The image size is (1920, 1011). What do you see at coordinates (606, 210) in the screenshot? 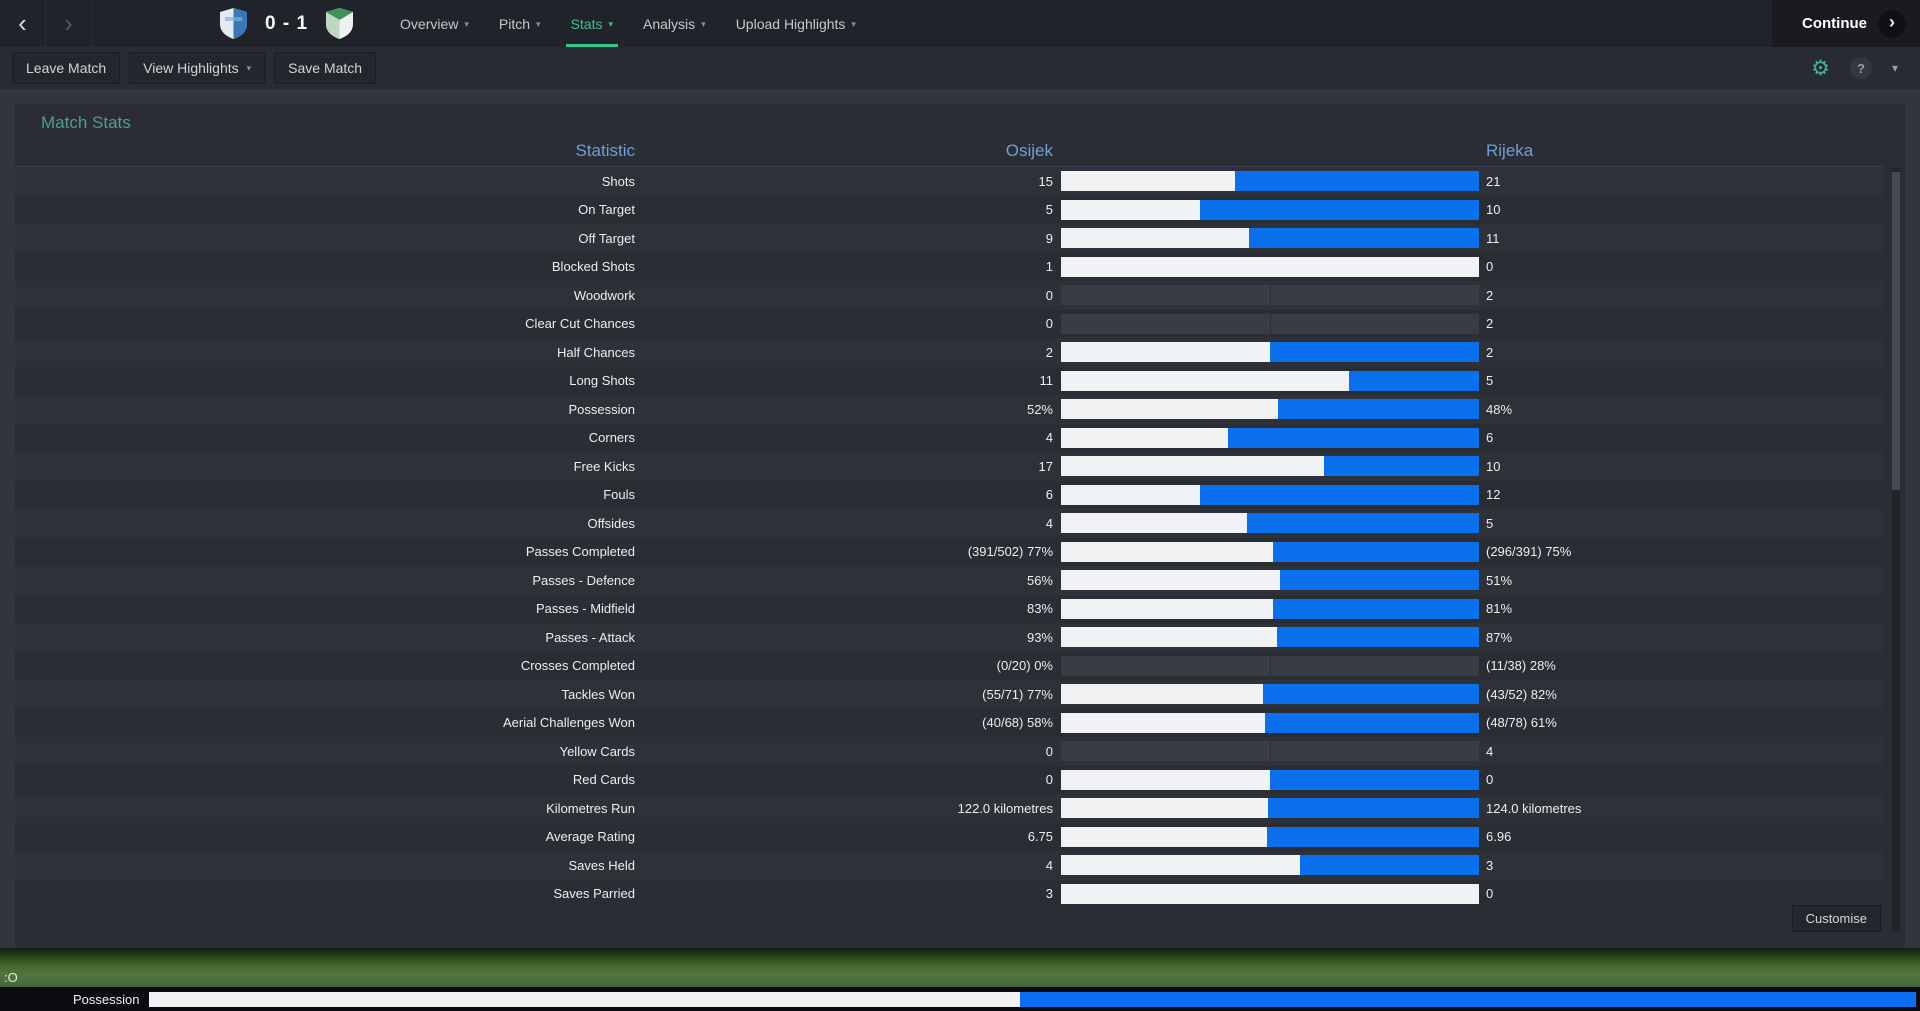
I see `stat-label: On Target` at bounding box center [606, 210].